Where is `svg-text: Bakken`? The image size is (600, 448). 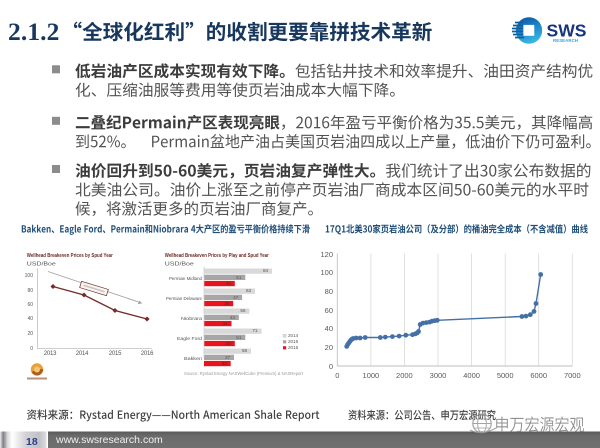
svg-text: Bakken is located at coordinates (193, 359).